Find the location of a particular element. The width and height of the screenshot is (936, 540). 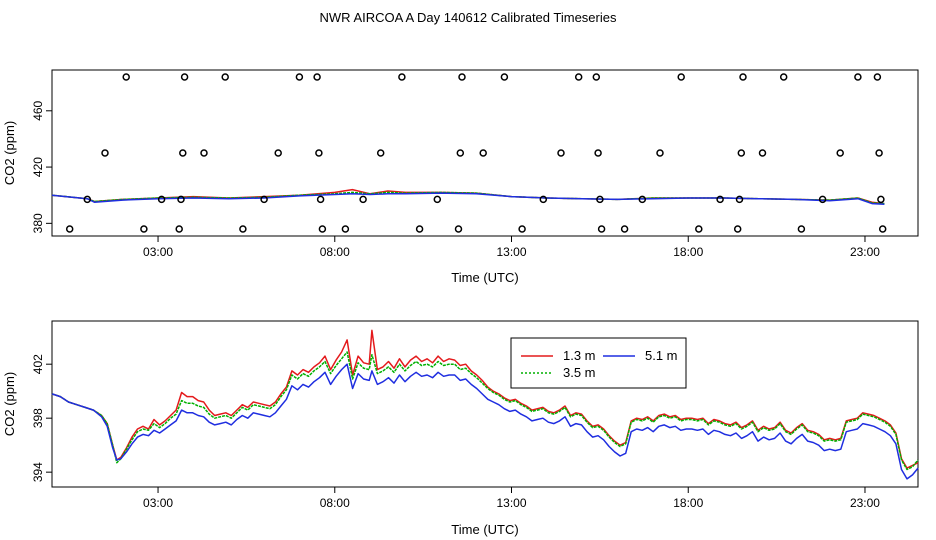

y-tick-label: 420 is located at coordinates (38, 167).